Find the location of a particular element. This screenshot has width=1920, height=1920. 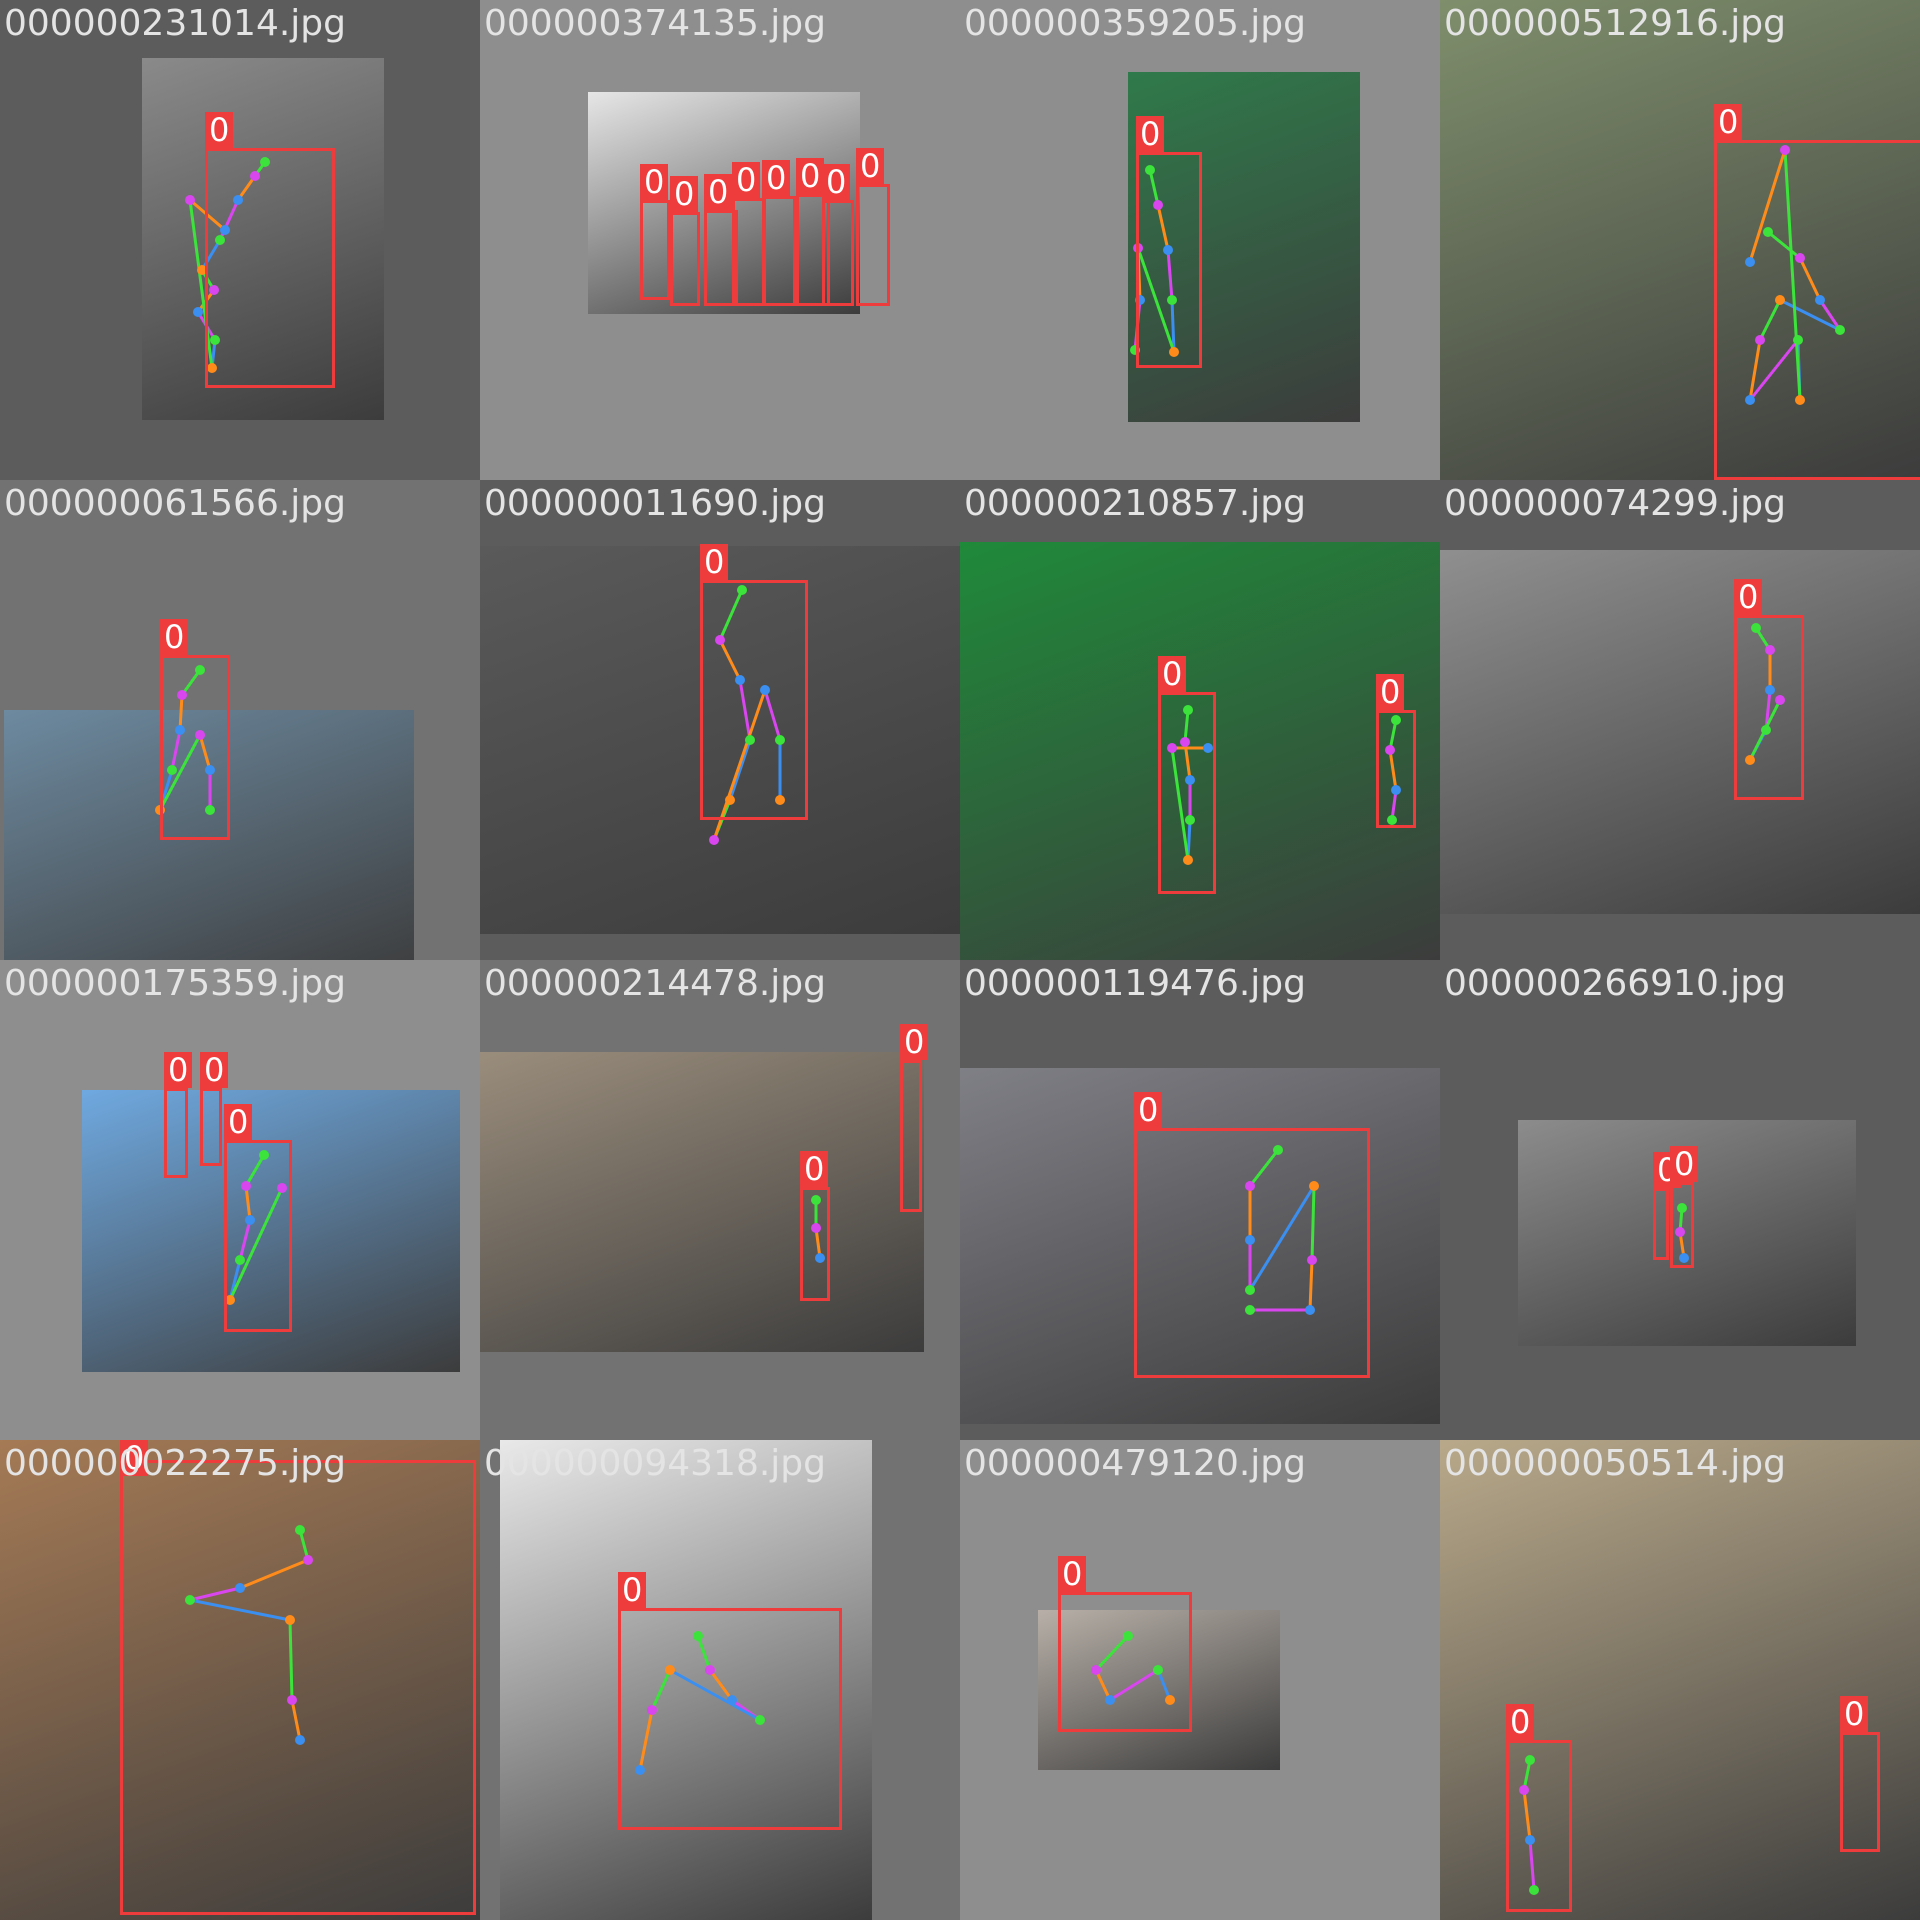

image-tile: 0 000000119476.jpg is located at coordinates (1200, 1200).